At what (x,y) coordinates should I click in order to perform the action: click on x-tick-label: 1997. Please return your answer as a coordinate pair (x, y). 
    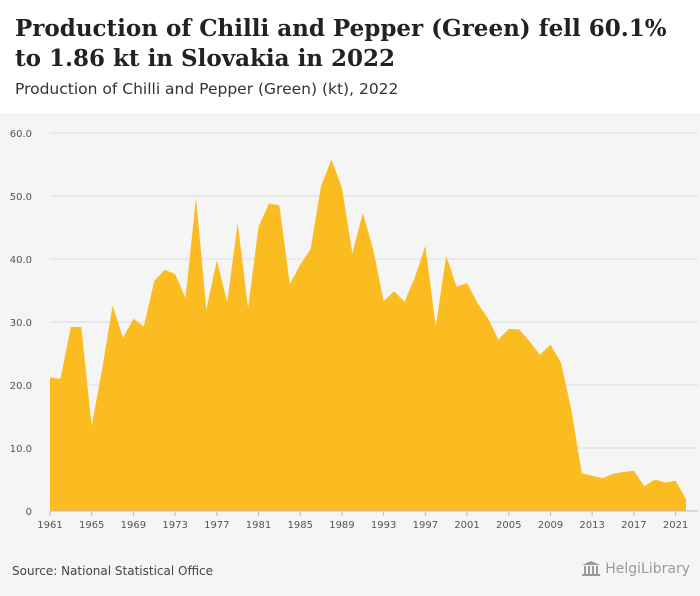
    Looking at the image, I should click on (425, 525).